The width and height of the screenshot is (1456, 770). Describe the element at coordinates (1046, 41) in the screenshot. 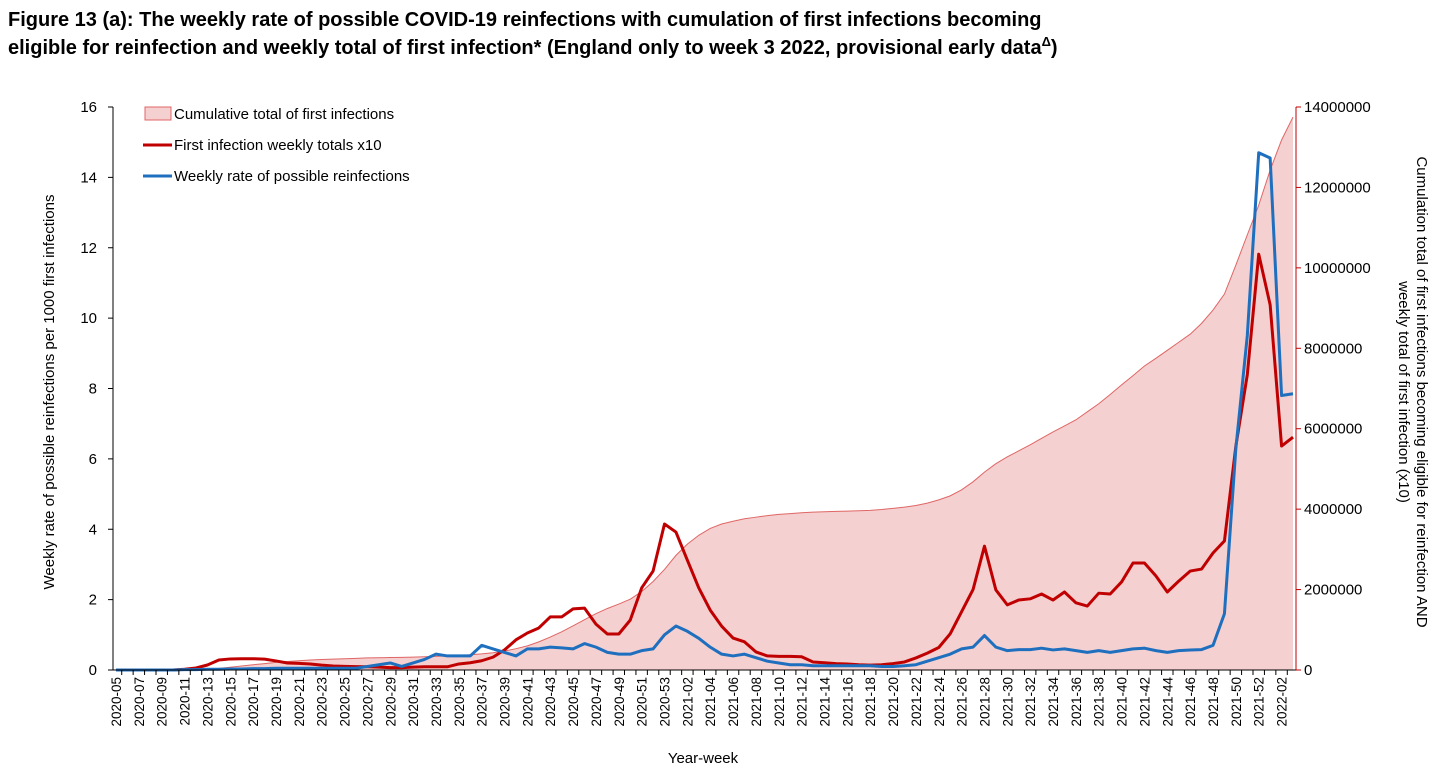

I see `title-superscript: Δ` at that location.